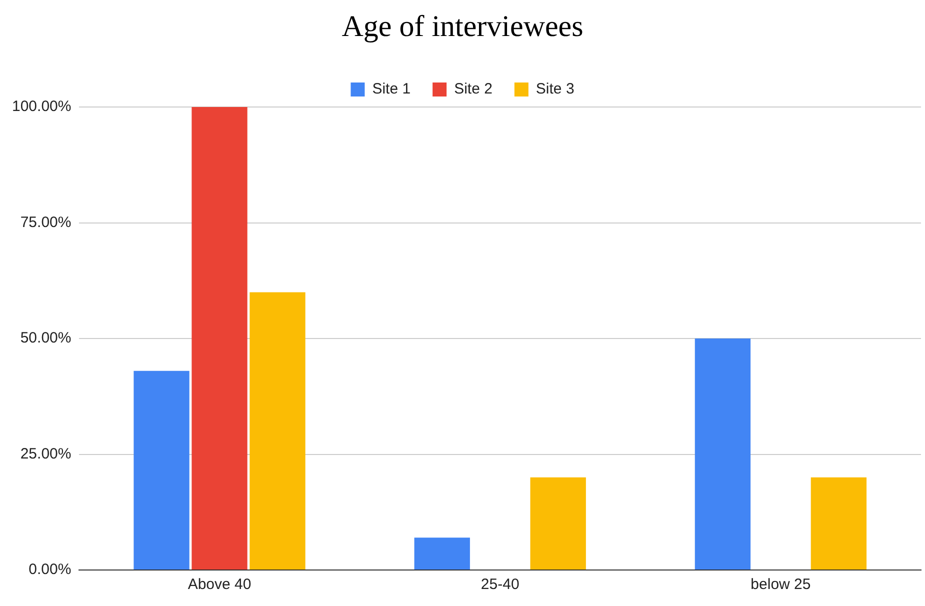 The width and height of the screenshot is (925, 606). I want to click on x-tick-label: Above 40, so click(220, 585).